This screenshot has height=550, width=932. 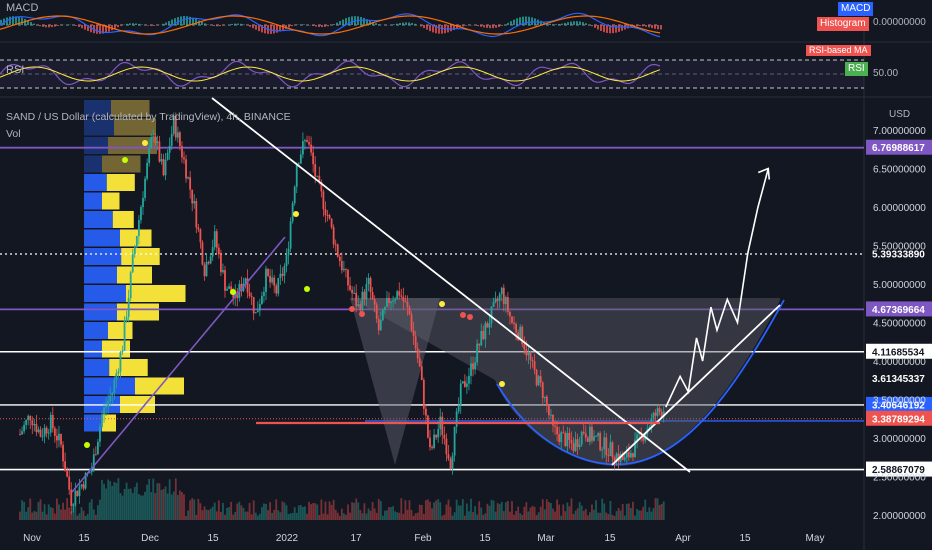 What do you see at coordinates (432, 74) in the screenshot?
I see `rsi-pane` at bounding box center [432, 74].